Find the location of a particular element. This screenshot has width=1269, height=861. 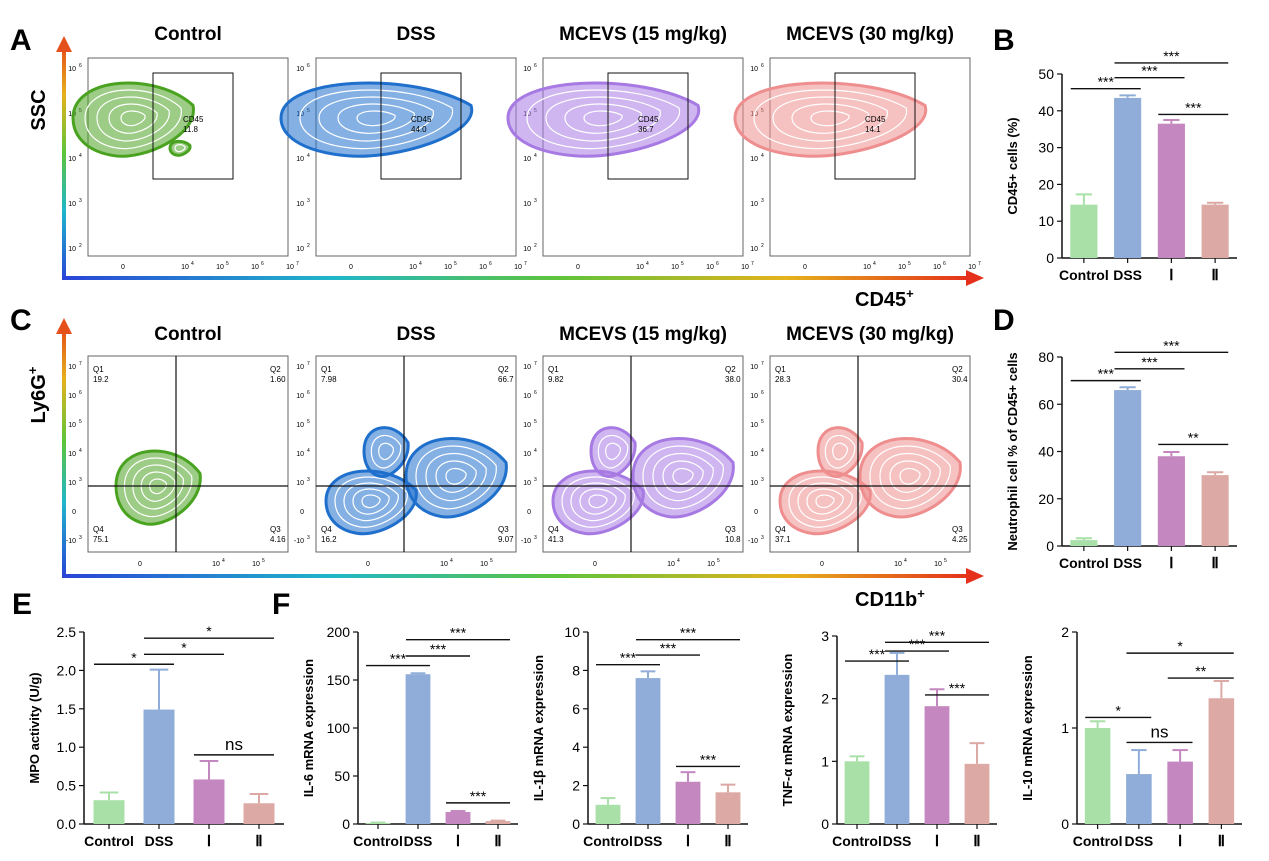

flow-a-gate is located at coordinates (421, 126).